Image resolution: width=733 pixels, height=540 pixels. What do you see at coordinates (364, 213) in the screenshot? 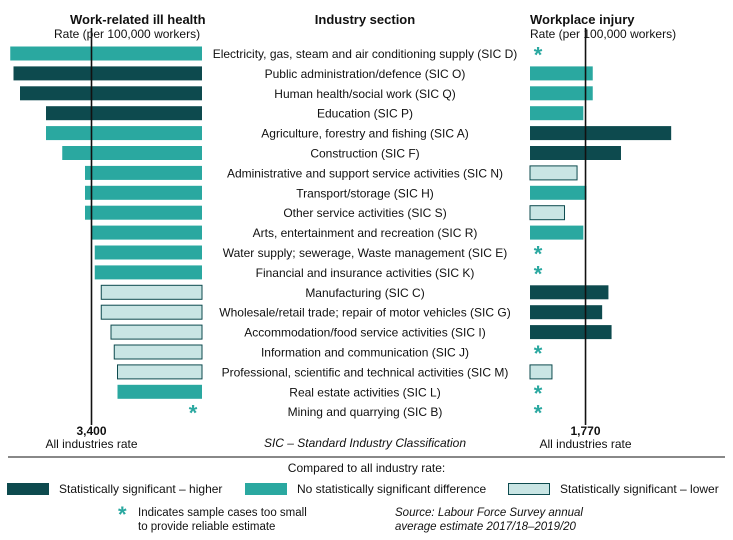
I see `category-label: Other service activities (SIC S)` at bounding box center [364, 213].